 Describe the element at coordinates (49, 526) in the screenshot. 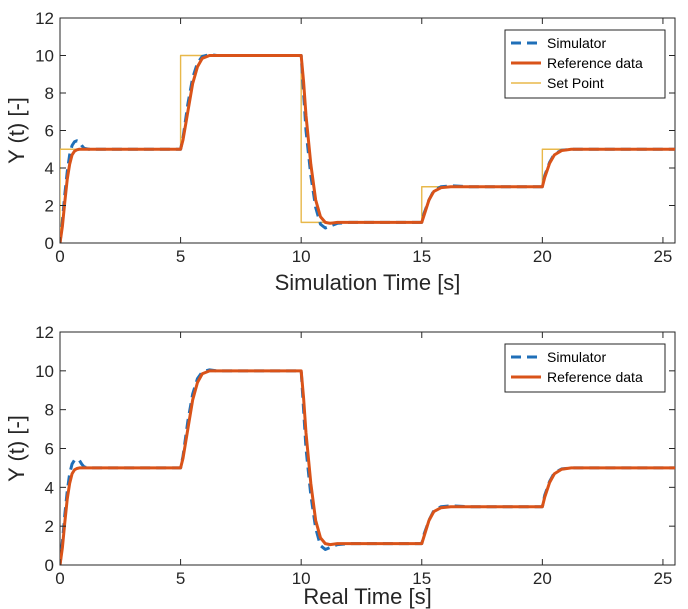

I see `chart-2-ytick-label: 2` at that location.